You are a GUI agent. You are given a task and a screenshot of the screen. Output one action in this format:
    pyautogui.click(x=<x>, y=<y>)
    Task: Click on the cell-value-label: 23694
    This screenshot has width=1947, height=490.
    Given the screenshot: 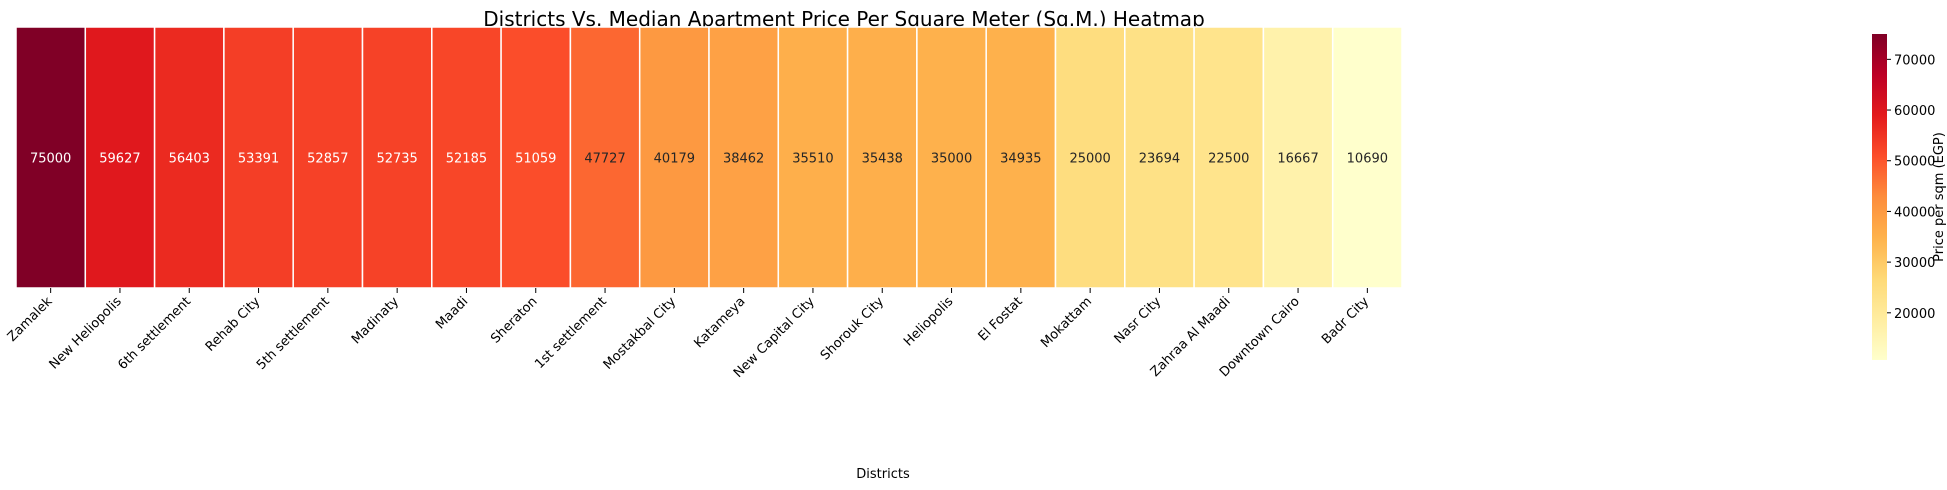 What is the action you would take?
    pyautogui.click(x=1159, y=159)
    